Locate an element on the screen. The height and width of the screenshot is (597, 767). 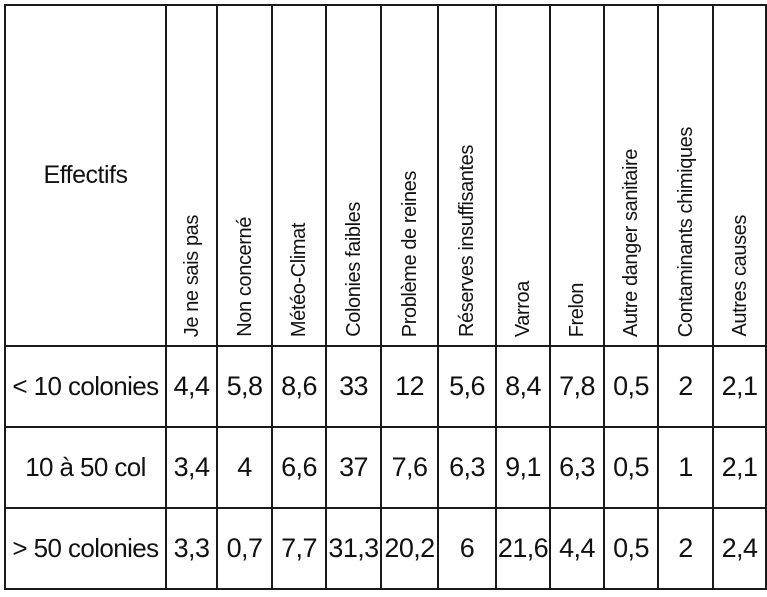
column-header: Météo-Climat is located at coordinates (299, 175).